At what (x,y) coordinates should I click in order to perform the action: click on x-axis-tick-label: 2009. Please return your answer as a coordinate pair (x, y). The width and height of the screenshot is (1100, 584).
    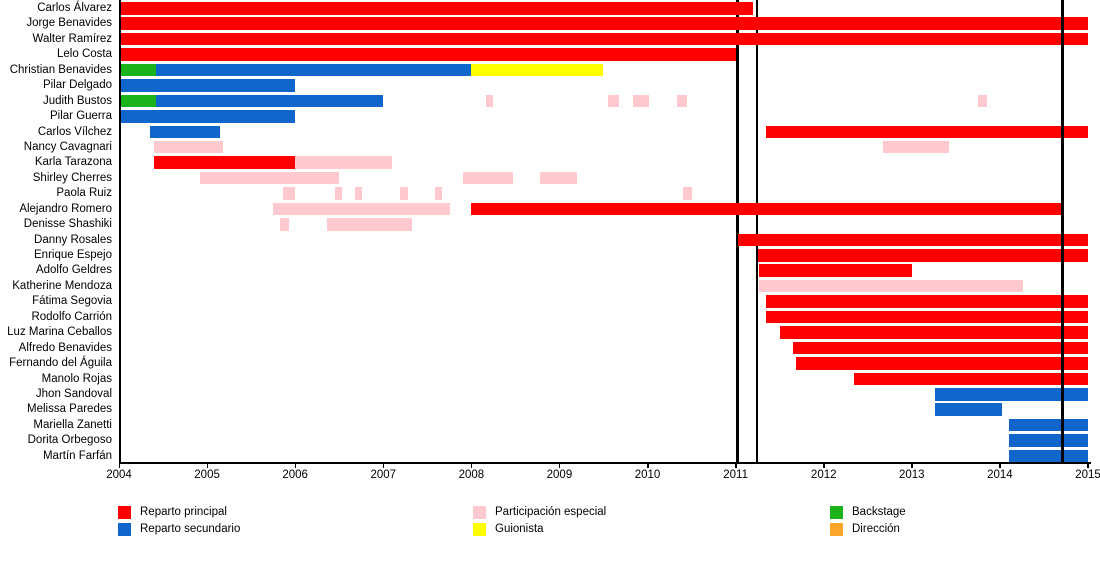
    Looking at the image, I should click on (559, 475).